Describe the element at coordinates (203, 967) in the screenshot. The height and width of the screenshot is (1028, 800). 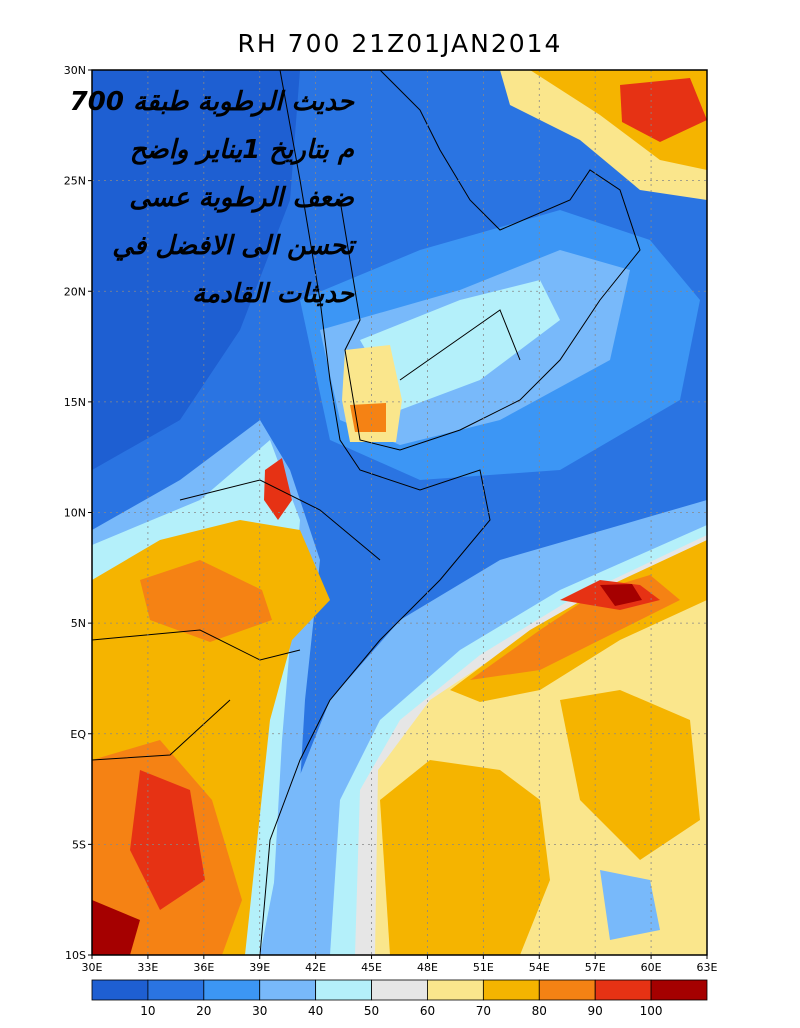
I see `lon-label: 36E` at that location.